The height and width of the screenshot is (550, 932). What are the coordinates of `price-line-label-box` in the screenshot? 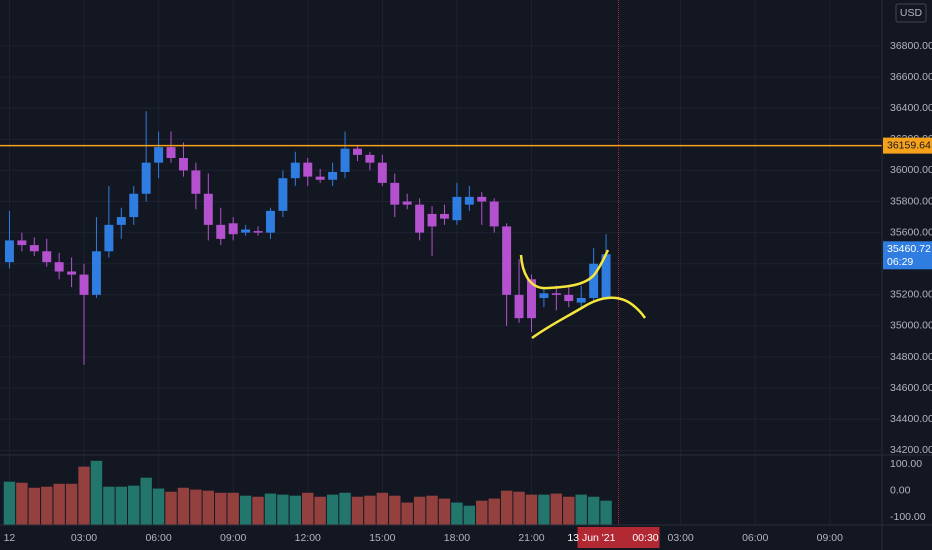 It's located at (907, 145).